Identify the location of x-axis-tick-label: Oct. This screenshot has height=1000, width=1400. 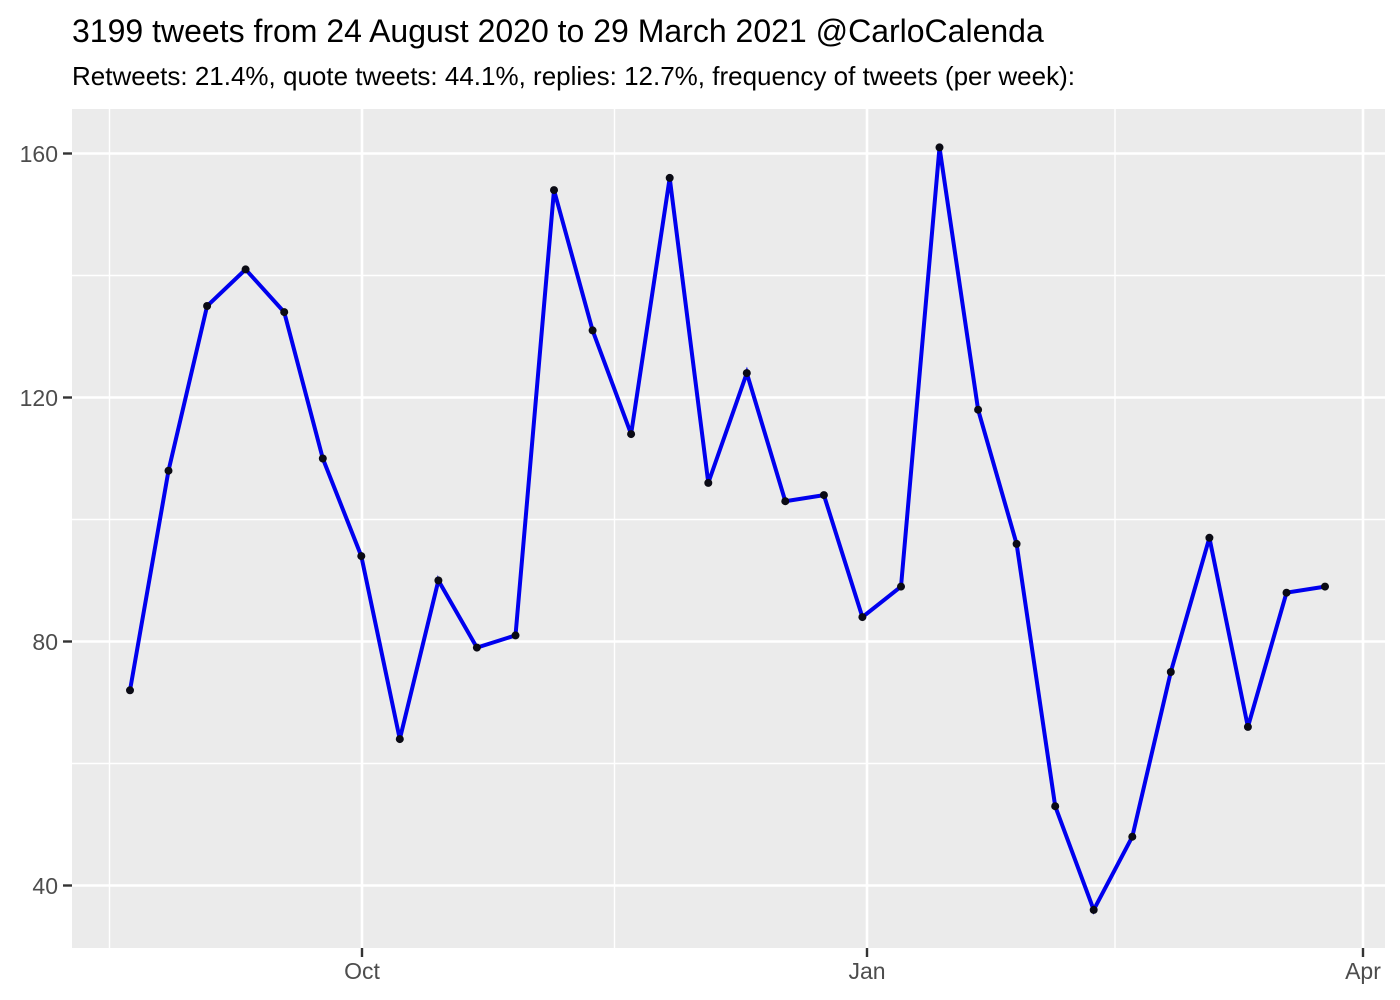
(362, 971).